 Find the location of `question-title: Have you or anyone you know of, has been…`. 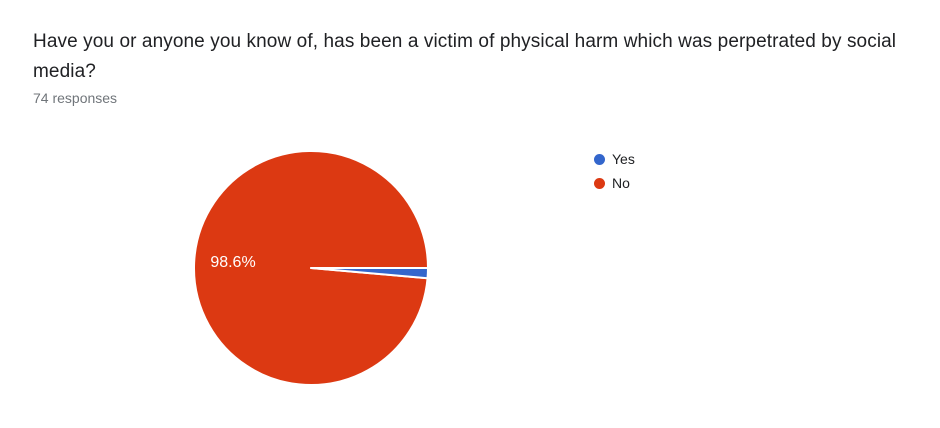

question-title: Have you or anyone you know of, has been… is located at coordinates (465, 56).